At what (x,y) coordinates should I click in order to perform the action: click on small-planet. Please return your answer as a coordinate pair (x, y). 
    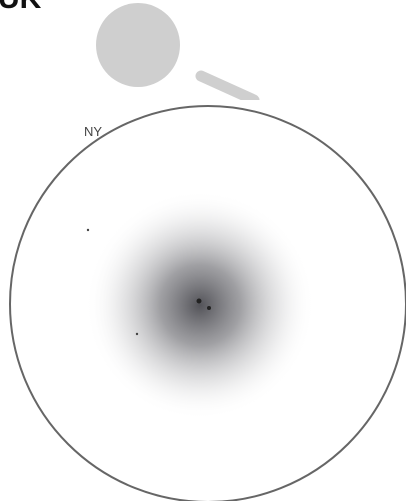
    Looking at the image, I should click on (138, 45).